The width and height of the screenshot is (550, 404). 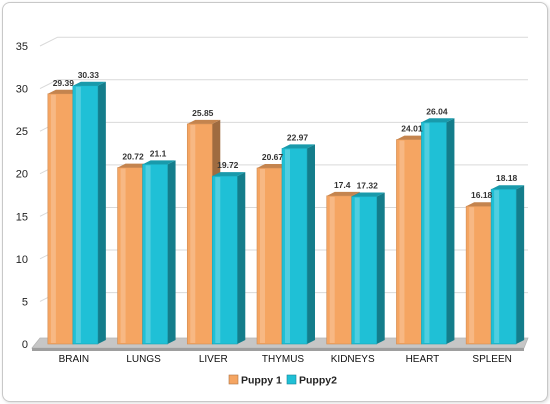 I want to click on x-tick-label: LIVER, so click(x=213, y=359).